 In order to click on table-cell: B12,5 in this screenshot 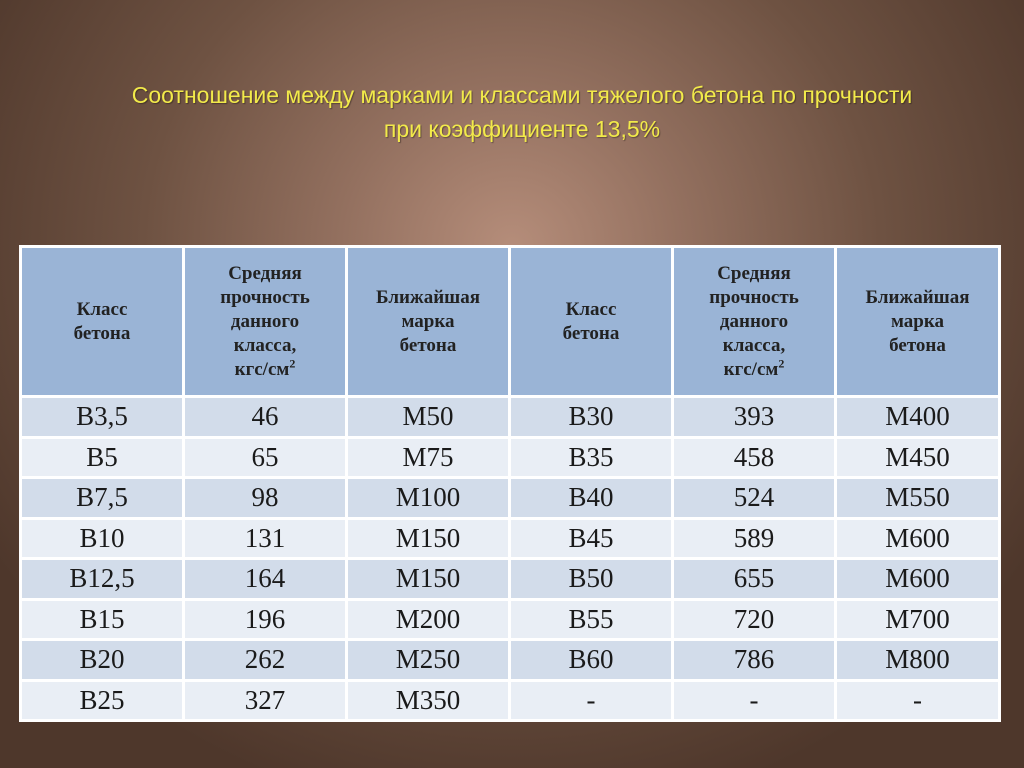, I will do `click(102, 579)`.